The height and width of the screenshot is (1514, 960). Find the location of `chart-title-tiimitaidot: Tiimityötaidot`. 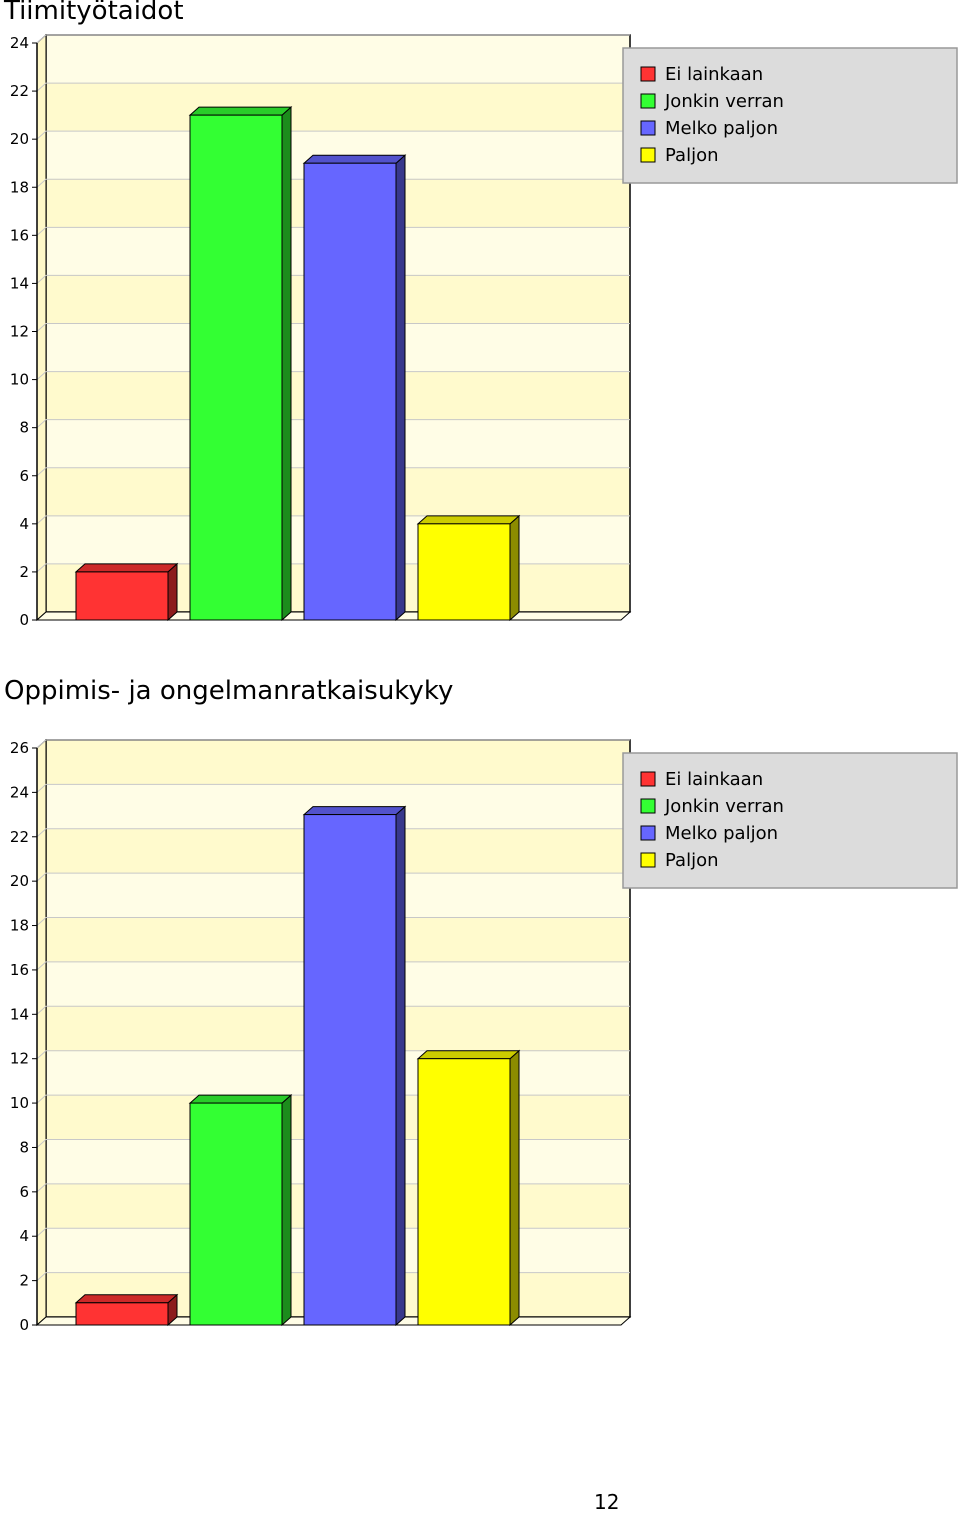

chart-title-tiimitaidot: Tiimityötaidot is located at coordinates (94, 13).